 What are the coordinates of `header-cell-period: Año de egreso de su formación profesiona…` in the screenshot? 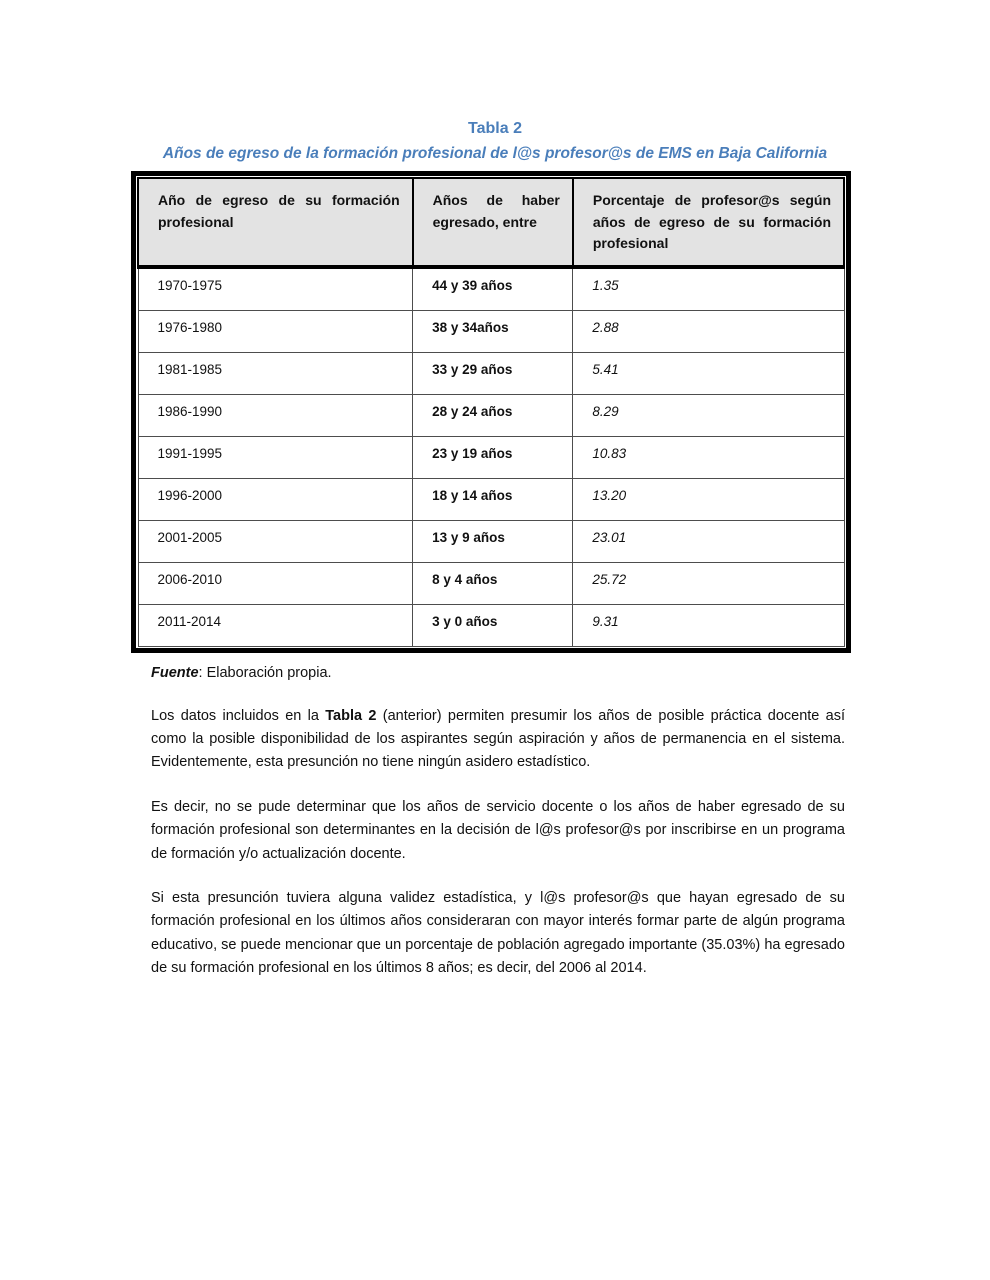 It's located at (275, 222).